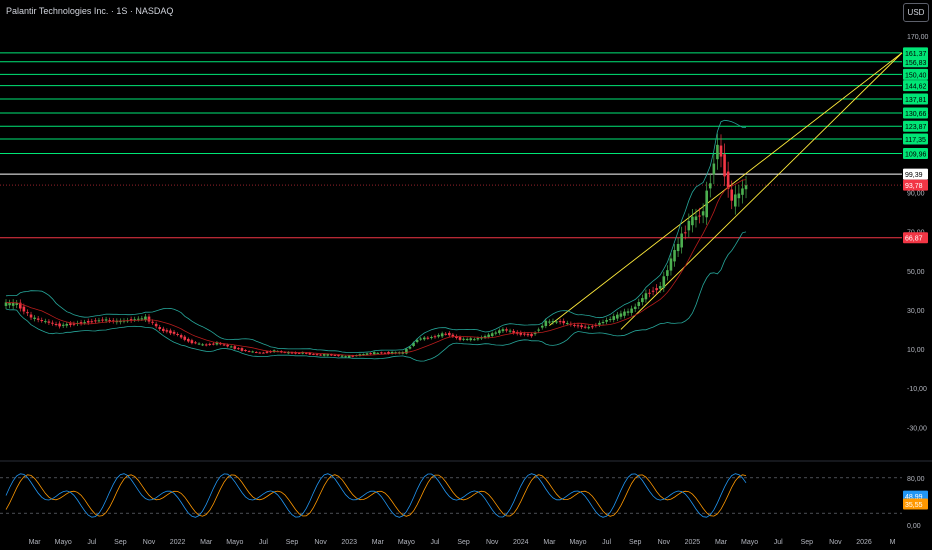 The image size is (932, 550). Describe the element at coordinates (749, 542) in the screenshot. I see `time-tick-label: Mayo` at that location.